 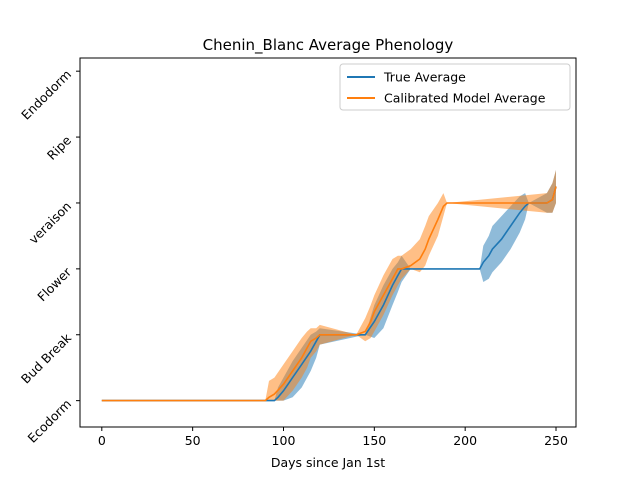 I want to click on legend: True Average Calibrated Model Average, so click(x=455, y=87).